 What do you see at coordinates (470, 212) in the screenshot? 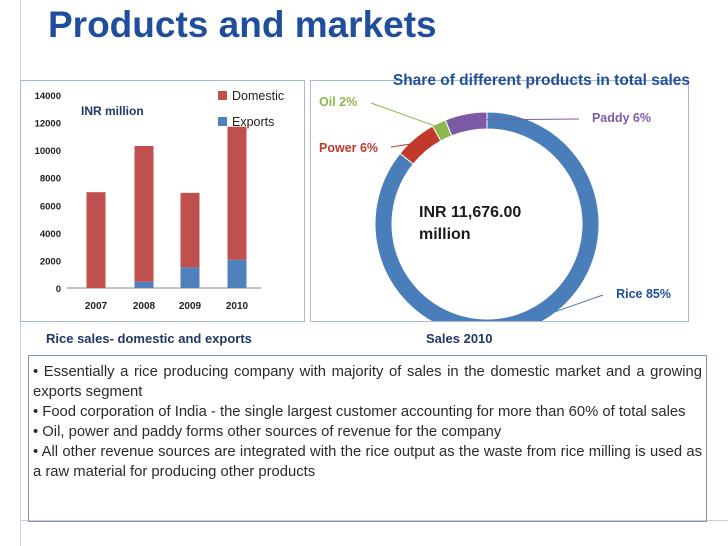
I see `donut-center-total: INR 11,676.00` at bounding box center [470, 212].